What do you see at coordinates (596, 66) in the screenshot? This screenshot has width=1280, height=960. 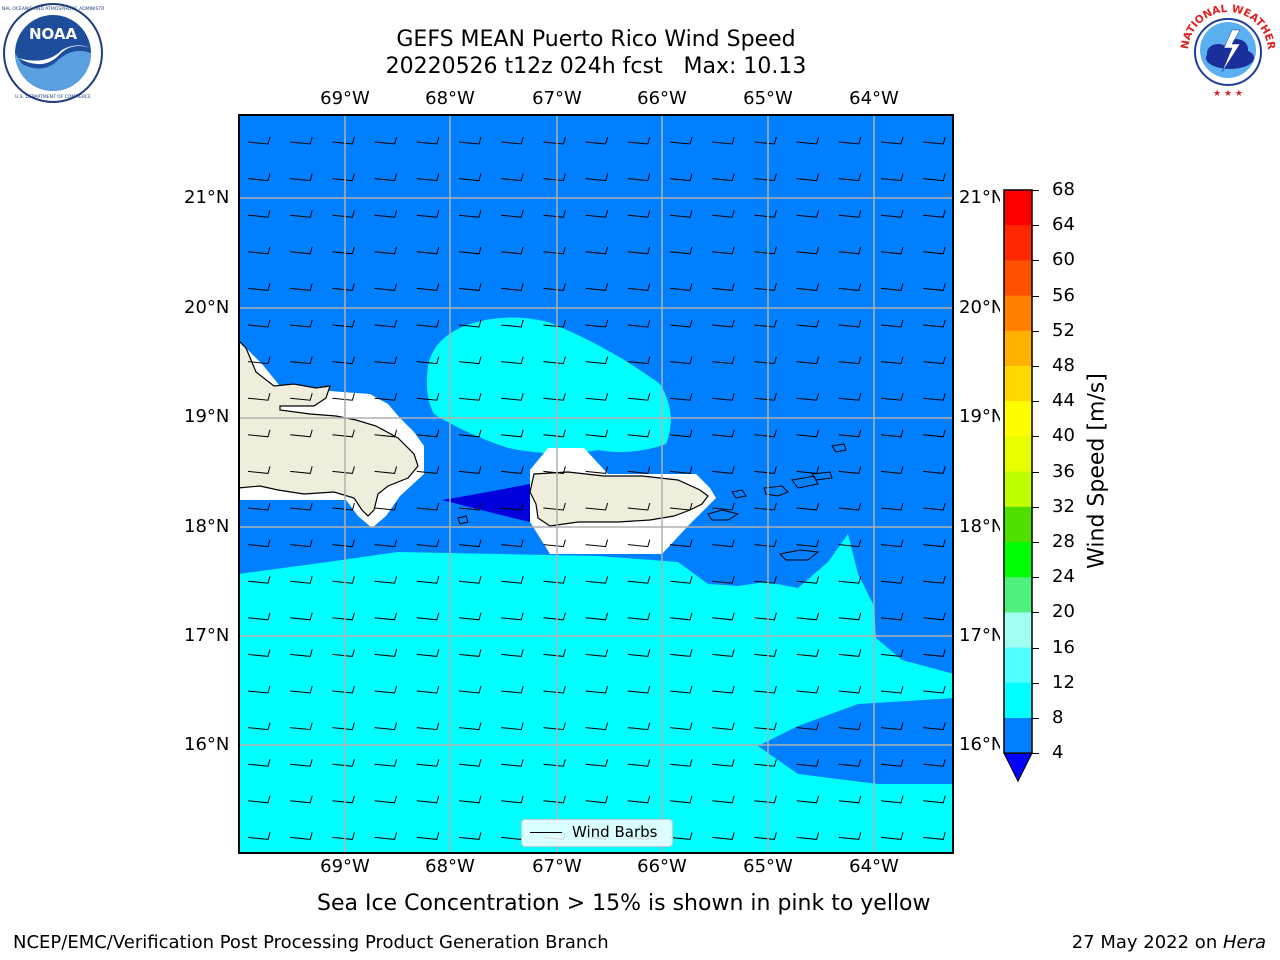 I see `map-subtitle: 20220526 t12z 024h fcst Max: 10.13` at bounding box center [596, 66].